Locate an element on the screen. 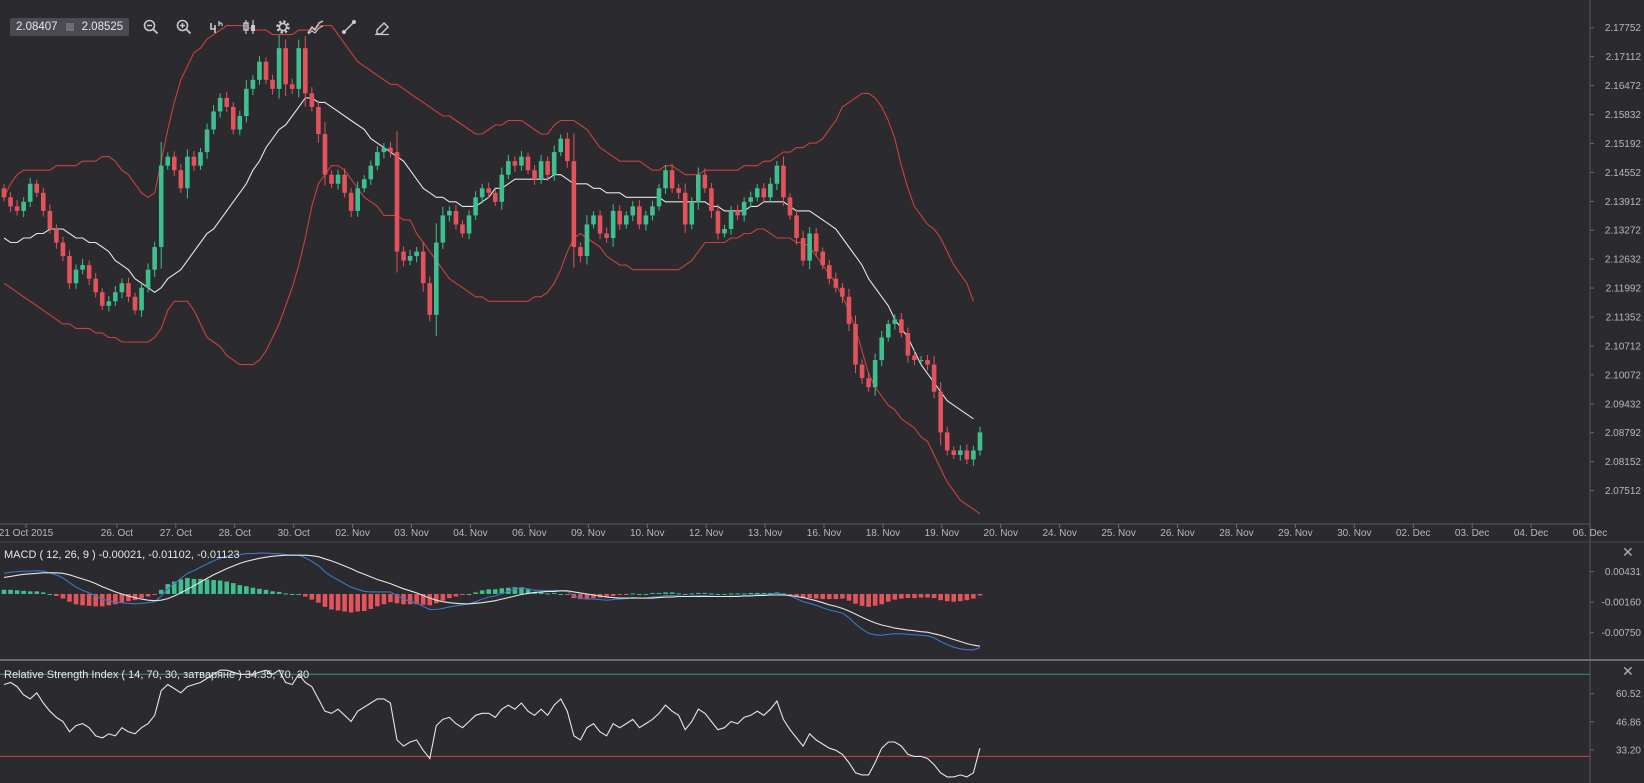  macd-panel is located at coordinates (492, 601).